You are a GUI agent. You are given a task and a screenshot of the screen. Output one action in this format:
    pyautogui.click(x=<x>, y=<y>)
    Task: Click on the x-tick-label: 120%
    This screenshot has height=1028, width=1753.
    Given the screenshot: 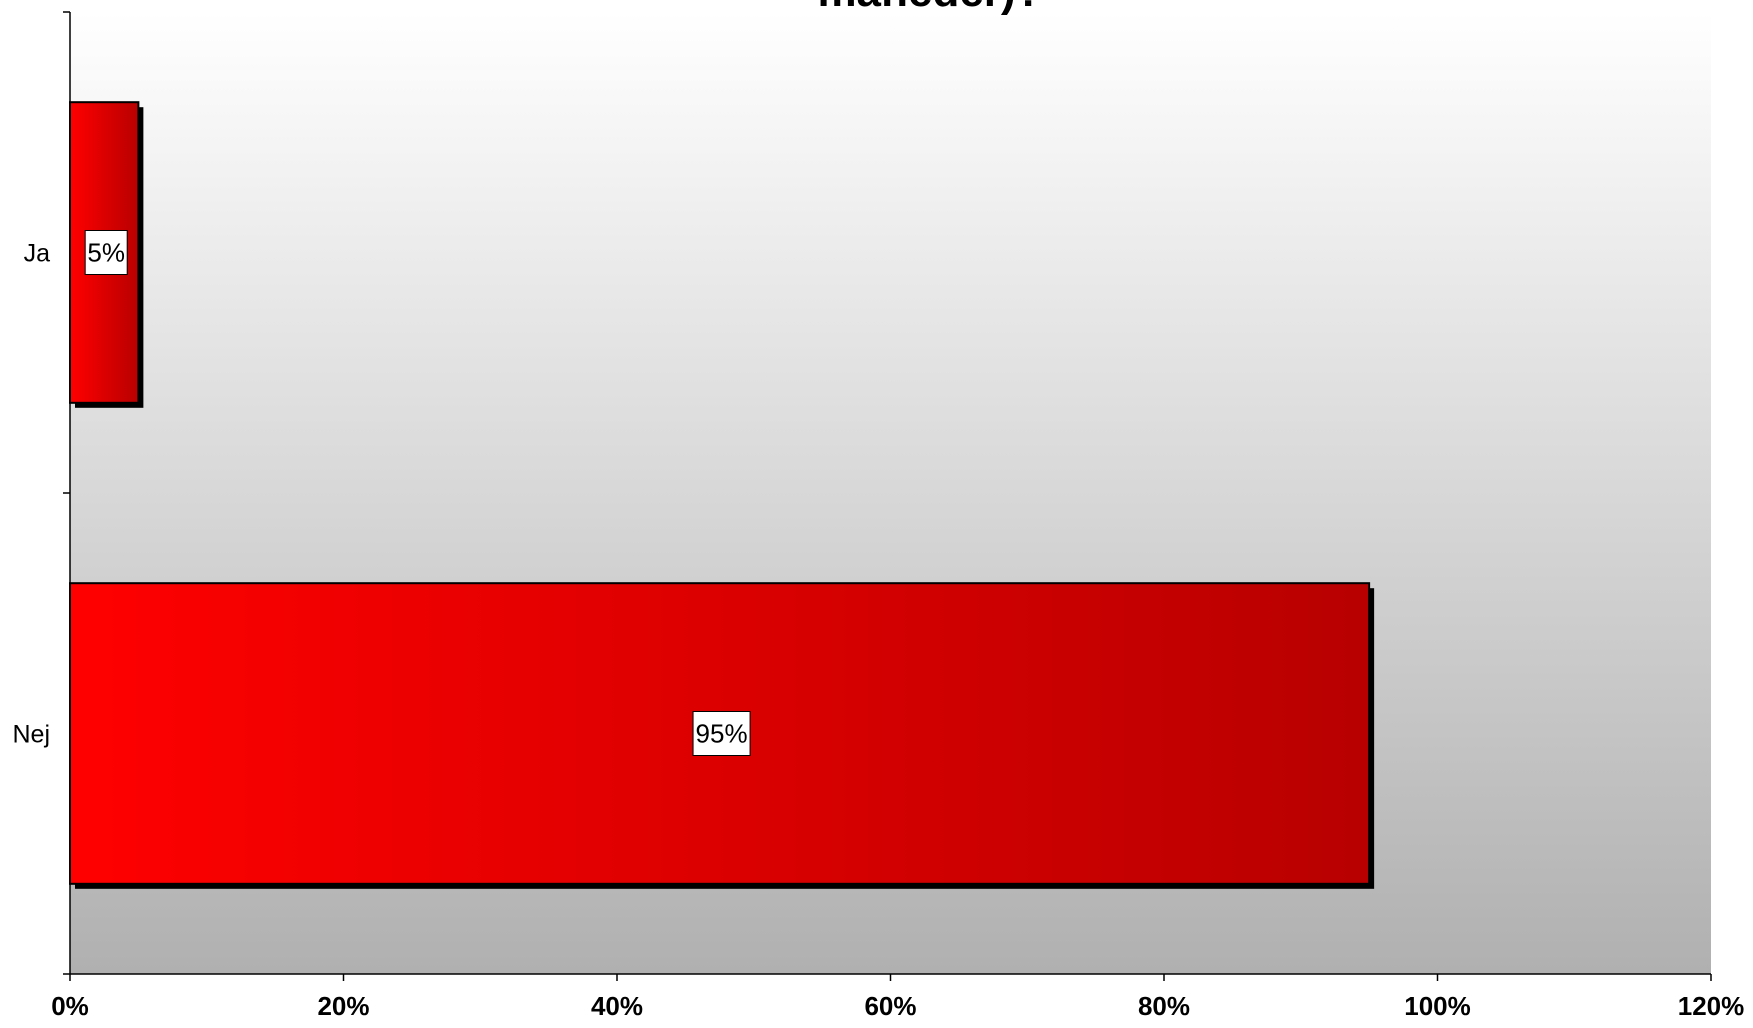 What is the action you would take?
    pyautogui.click(x=1711, y=1006)
    